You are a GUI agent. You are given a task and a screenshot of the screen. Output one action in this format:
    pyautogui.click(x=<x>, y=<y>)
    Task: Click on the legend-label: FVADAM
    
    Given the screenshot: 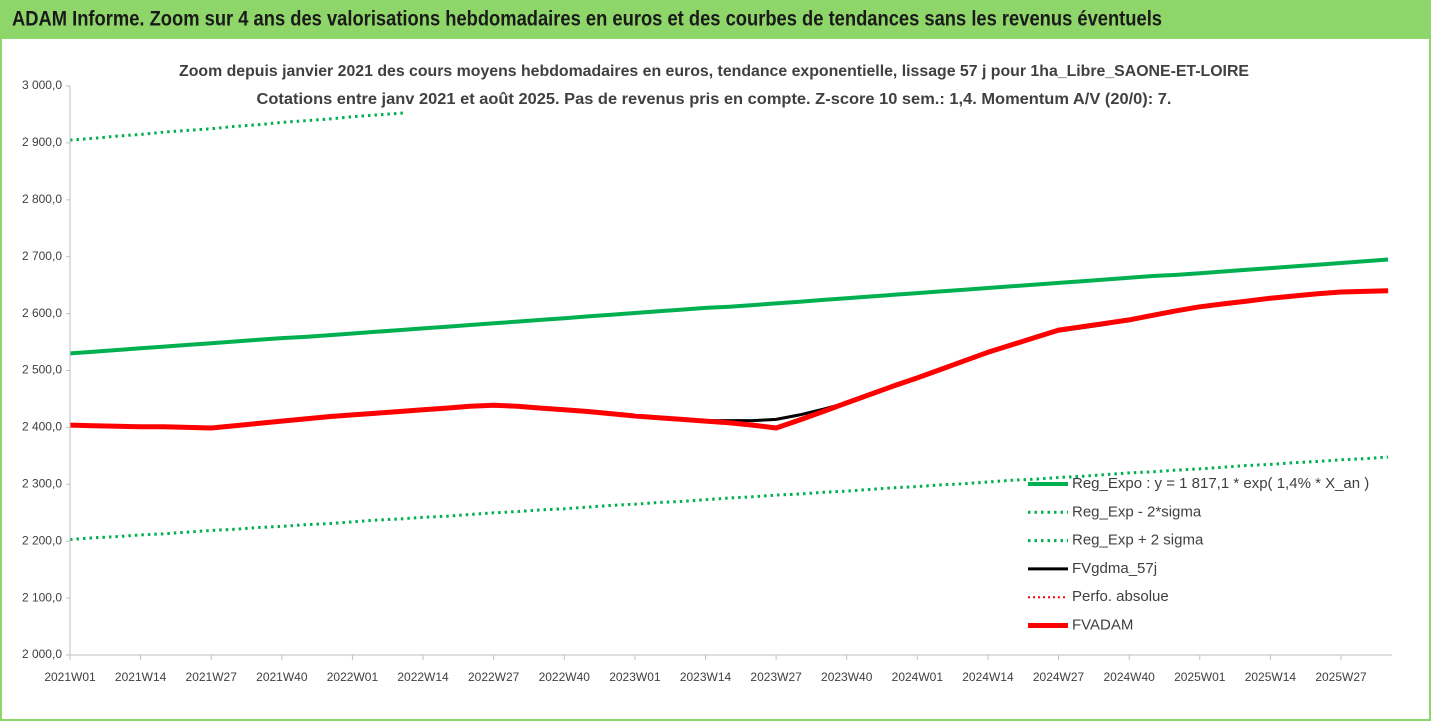 What is the action you would take?
    pyautogui.click(x=1102, y=624)
    